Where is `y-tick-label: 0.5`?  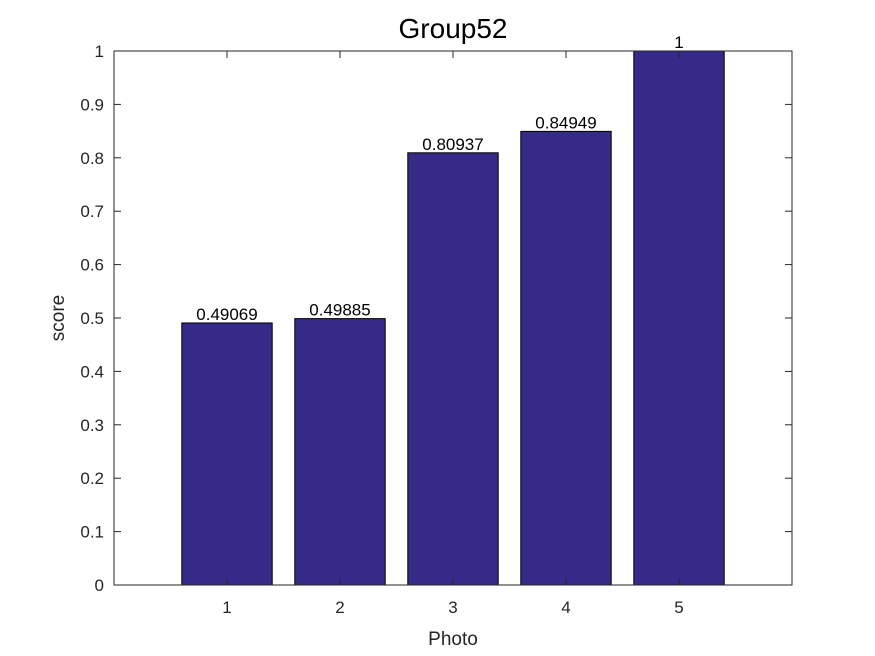
y-tick-label: 0.5 is located at coordinates (92, 318).